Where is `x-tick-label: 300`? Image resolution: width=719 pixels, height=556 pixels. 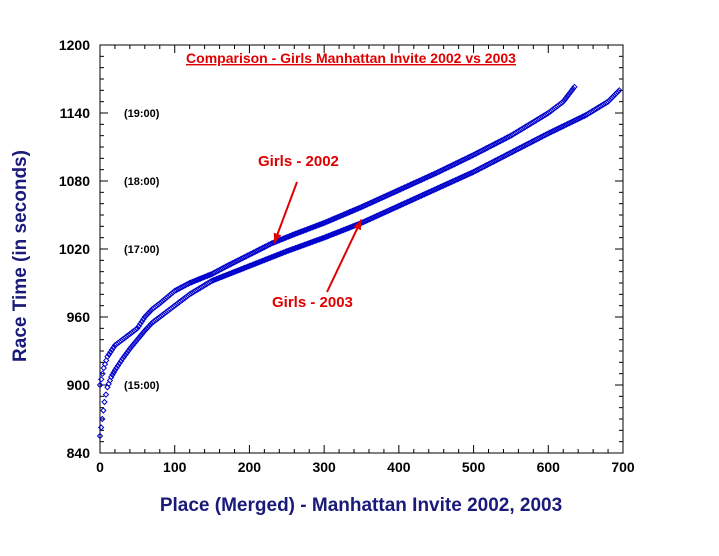
x-tick-label: 300 is located at coordinates (324, 467).